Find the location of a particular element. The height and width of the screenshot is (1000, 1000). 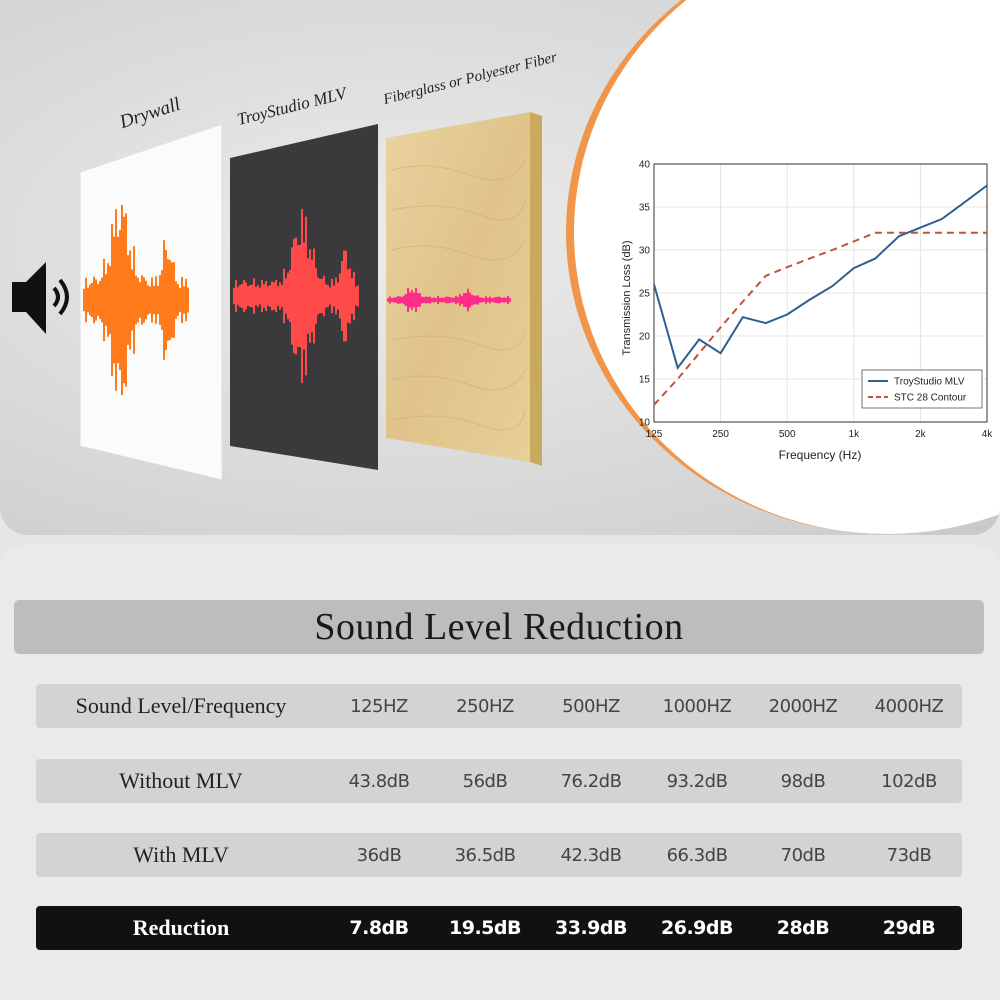

x-axis-label: Frequency (Hz) is located at coordinates (820, 455).